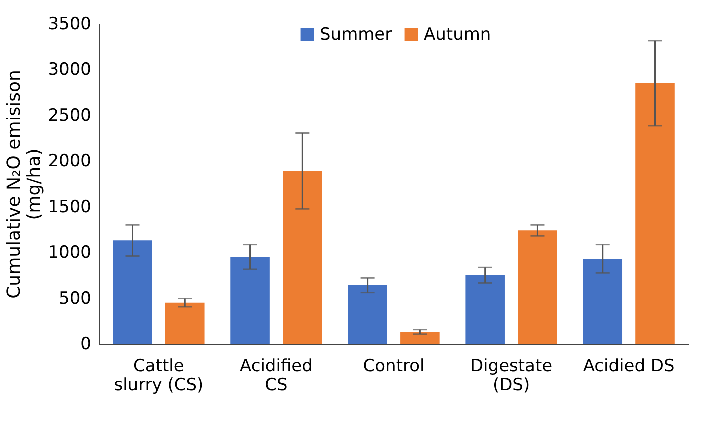  Describe the element at coordinates (276, 376) in the screenshot. I see `x-tick-label: Acidified CS` at that location.